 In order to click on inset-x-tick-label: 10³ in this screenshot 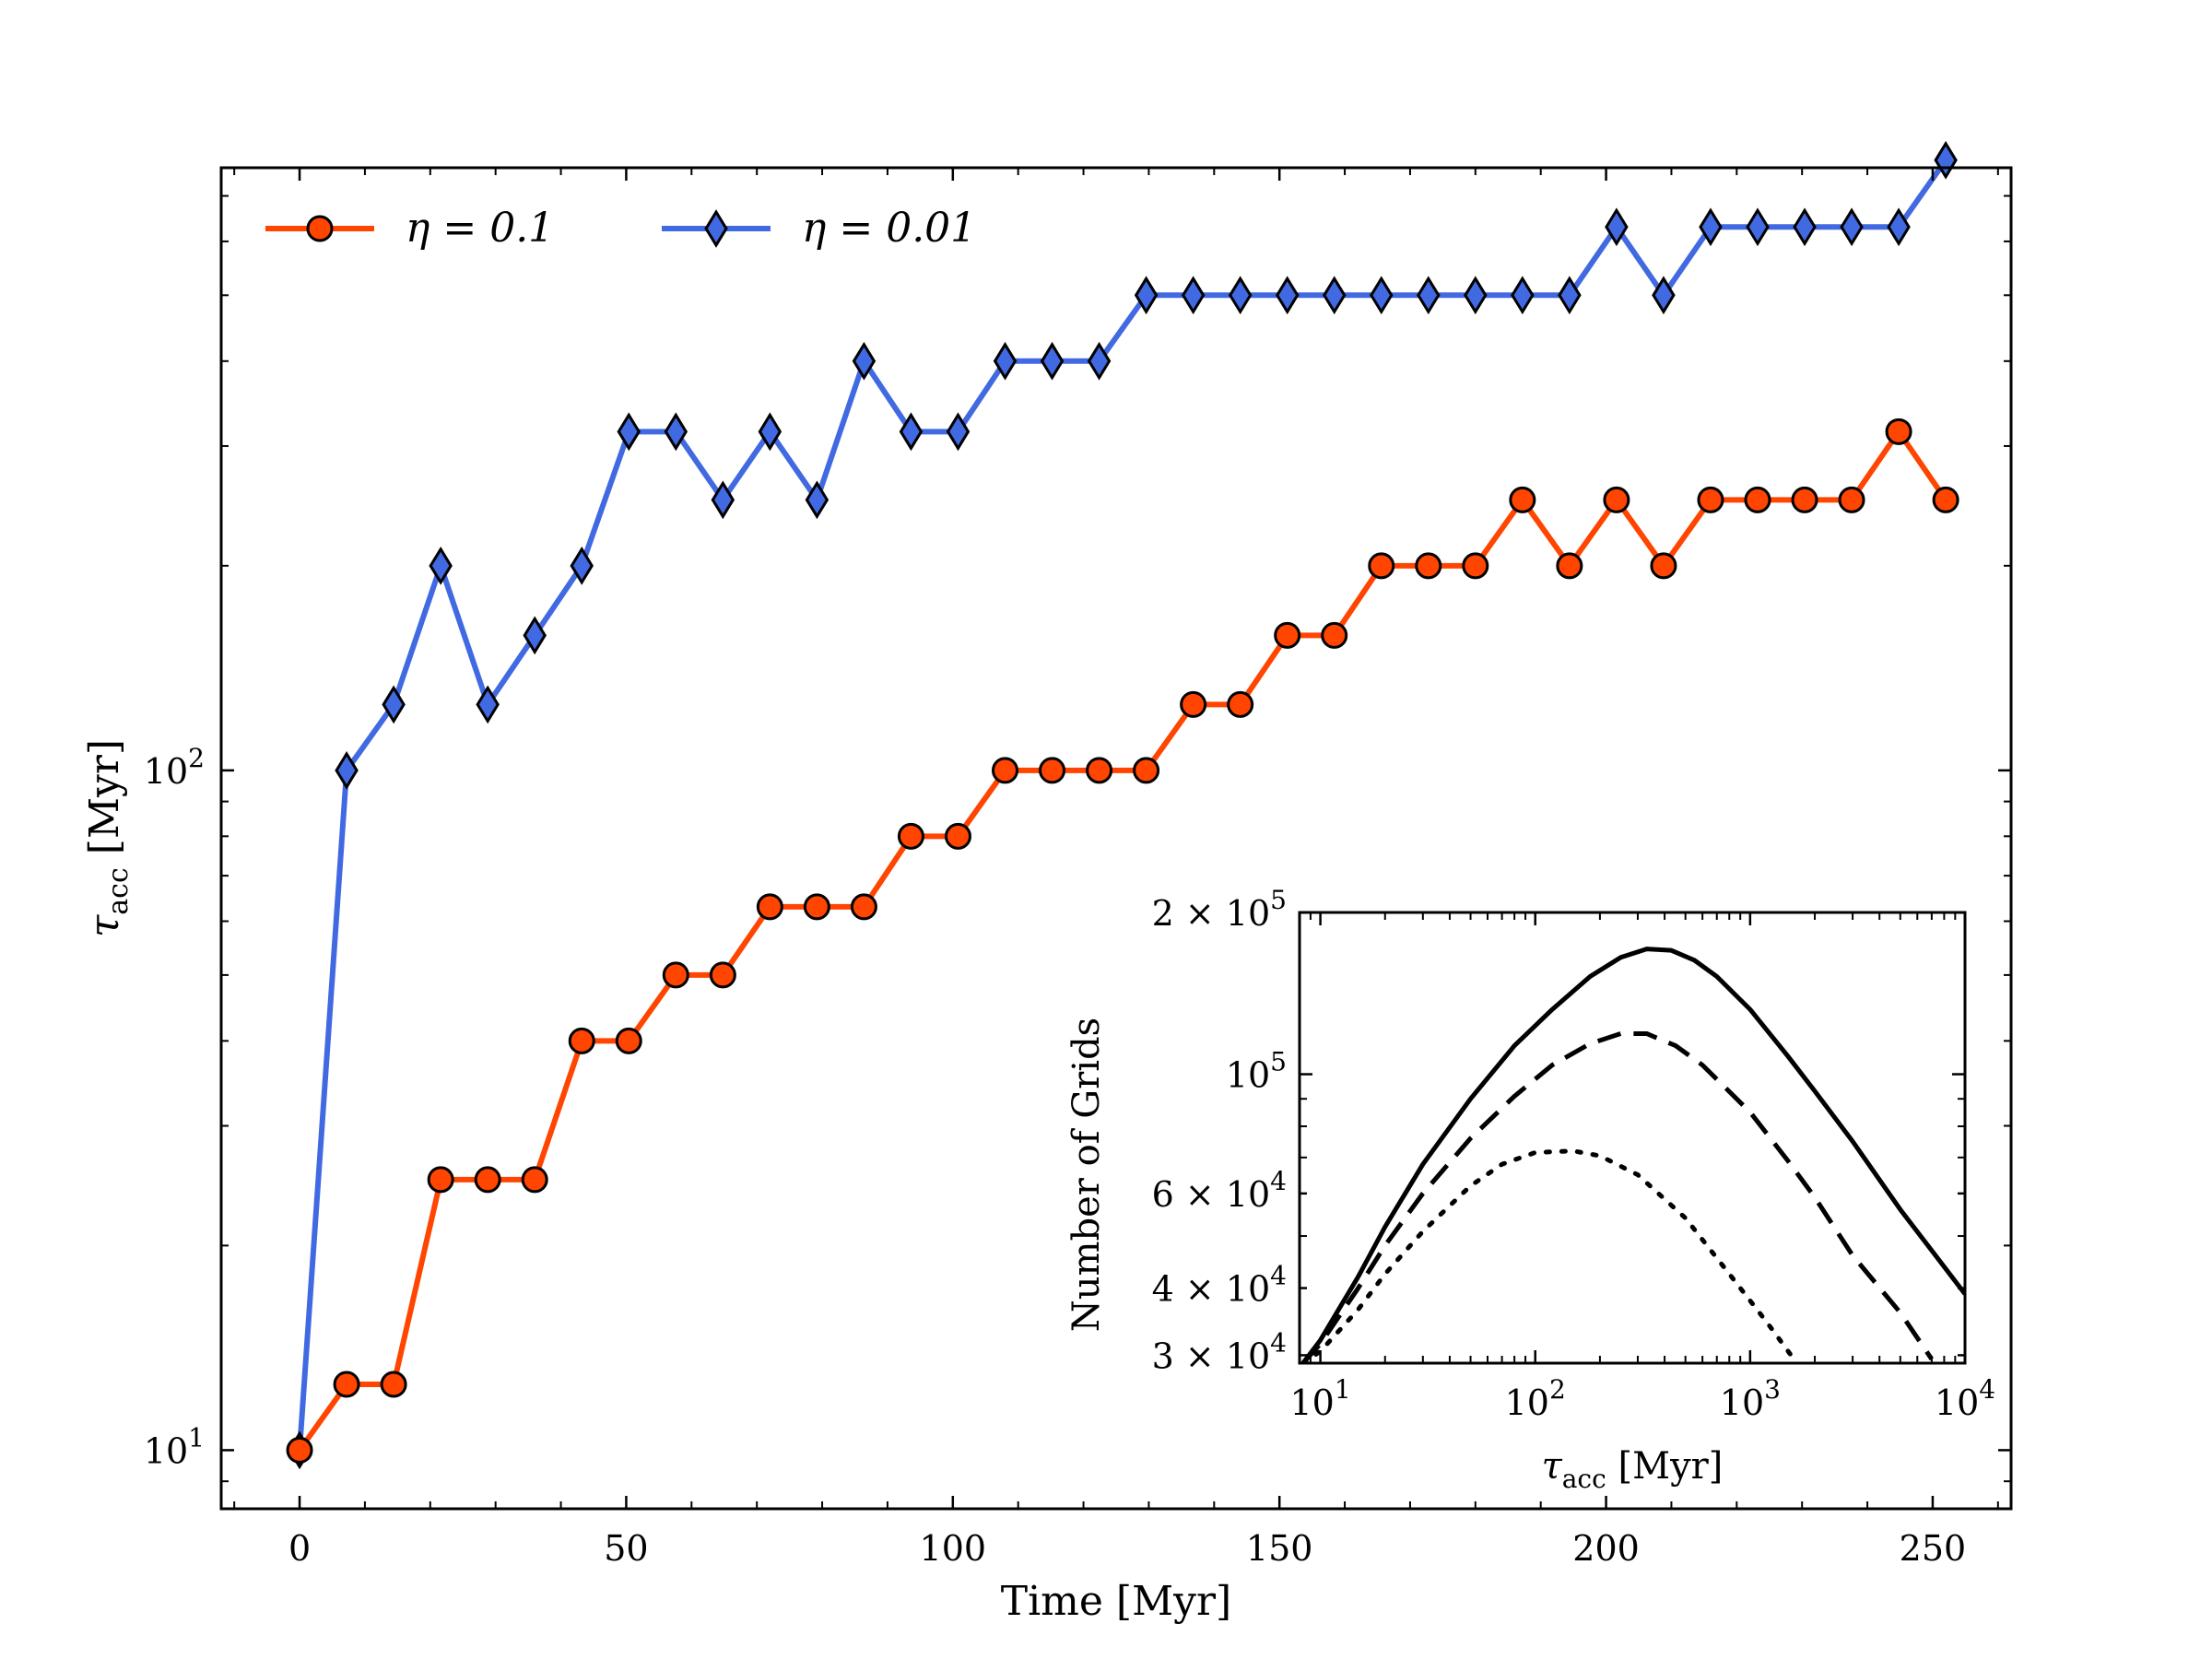, I will do `click(1750, 1398)`.